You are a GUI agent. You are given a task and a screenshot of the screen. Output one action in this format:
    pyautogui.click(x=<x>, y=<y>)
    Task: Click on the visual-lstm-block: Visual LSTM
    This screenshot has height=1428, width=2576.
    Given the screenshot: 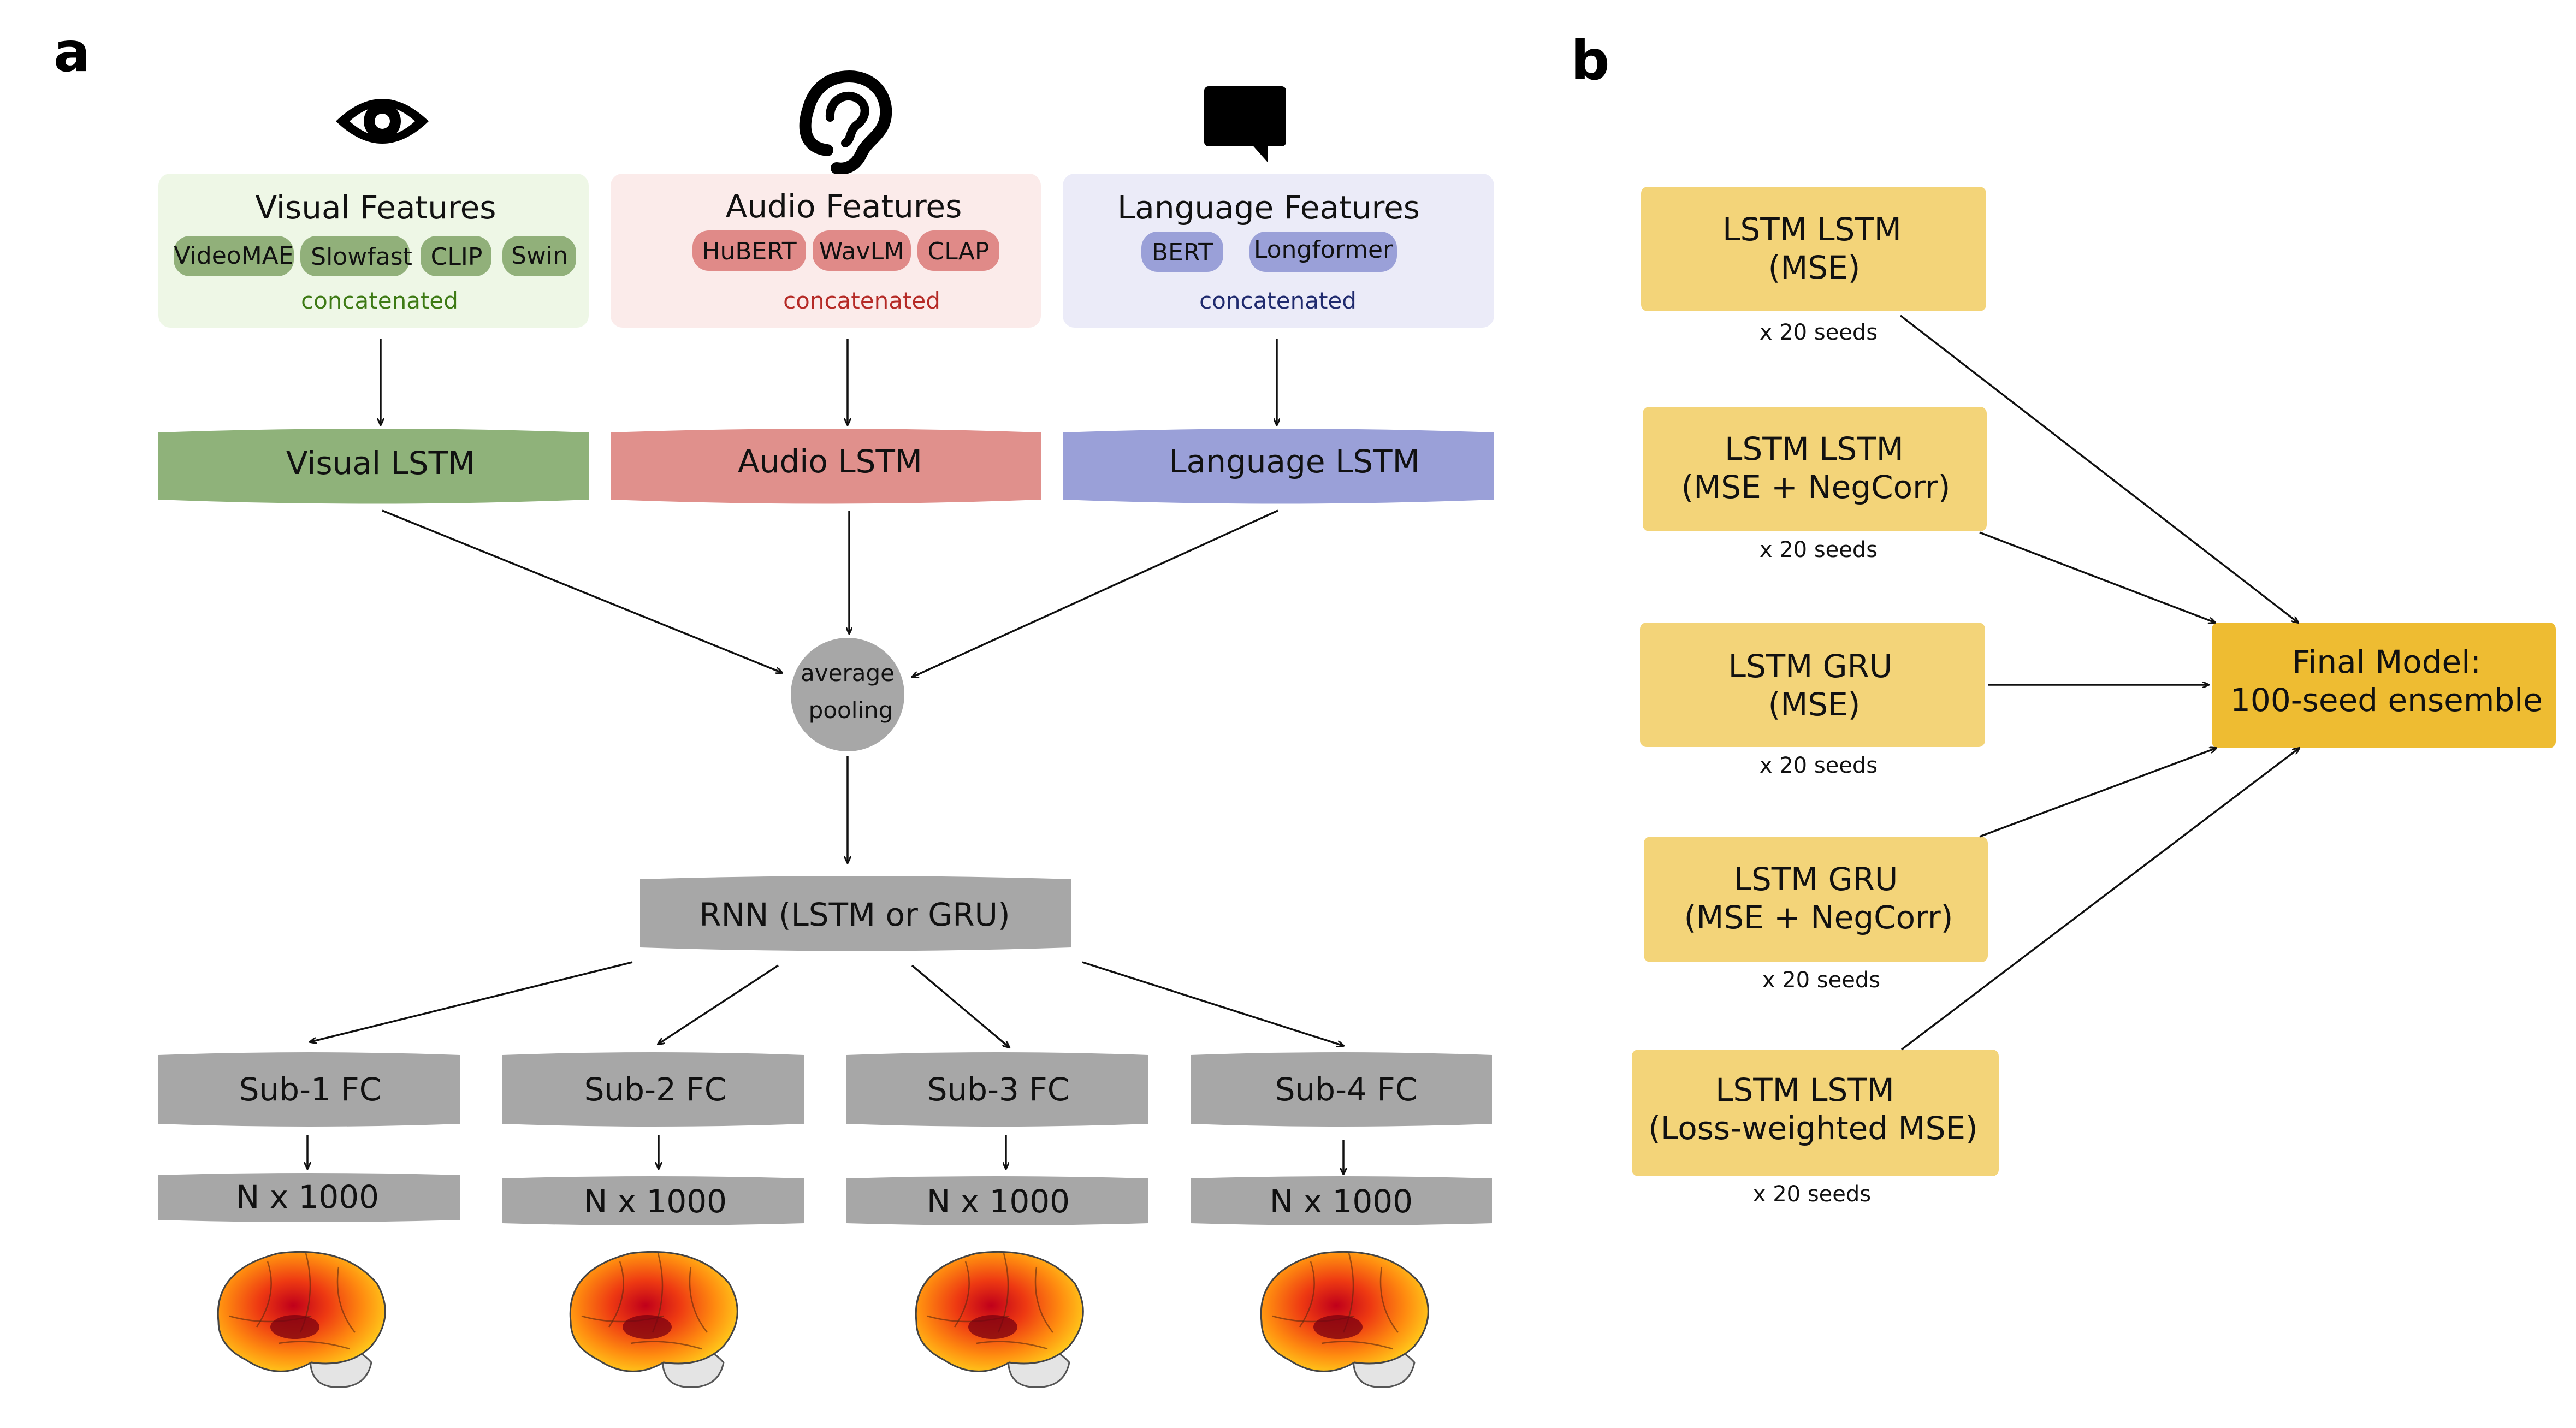 What is the action you would take?
    pyautogui.click(x=373, y=466)
    